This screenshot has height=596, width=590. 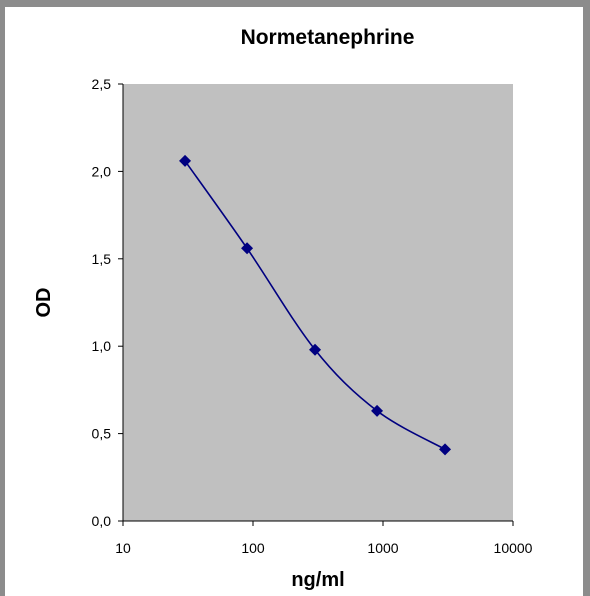 What do you see at coordinates (102, 171) in the screenshot?
I see `y-tick-label: 2,0` at bounding box center [102, 171].